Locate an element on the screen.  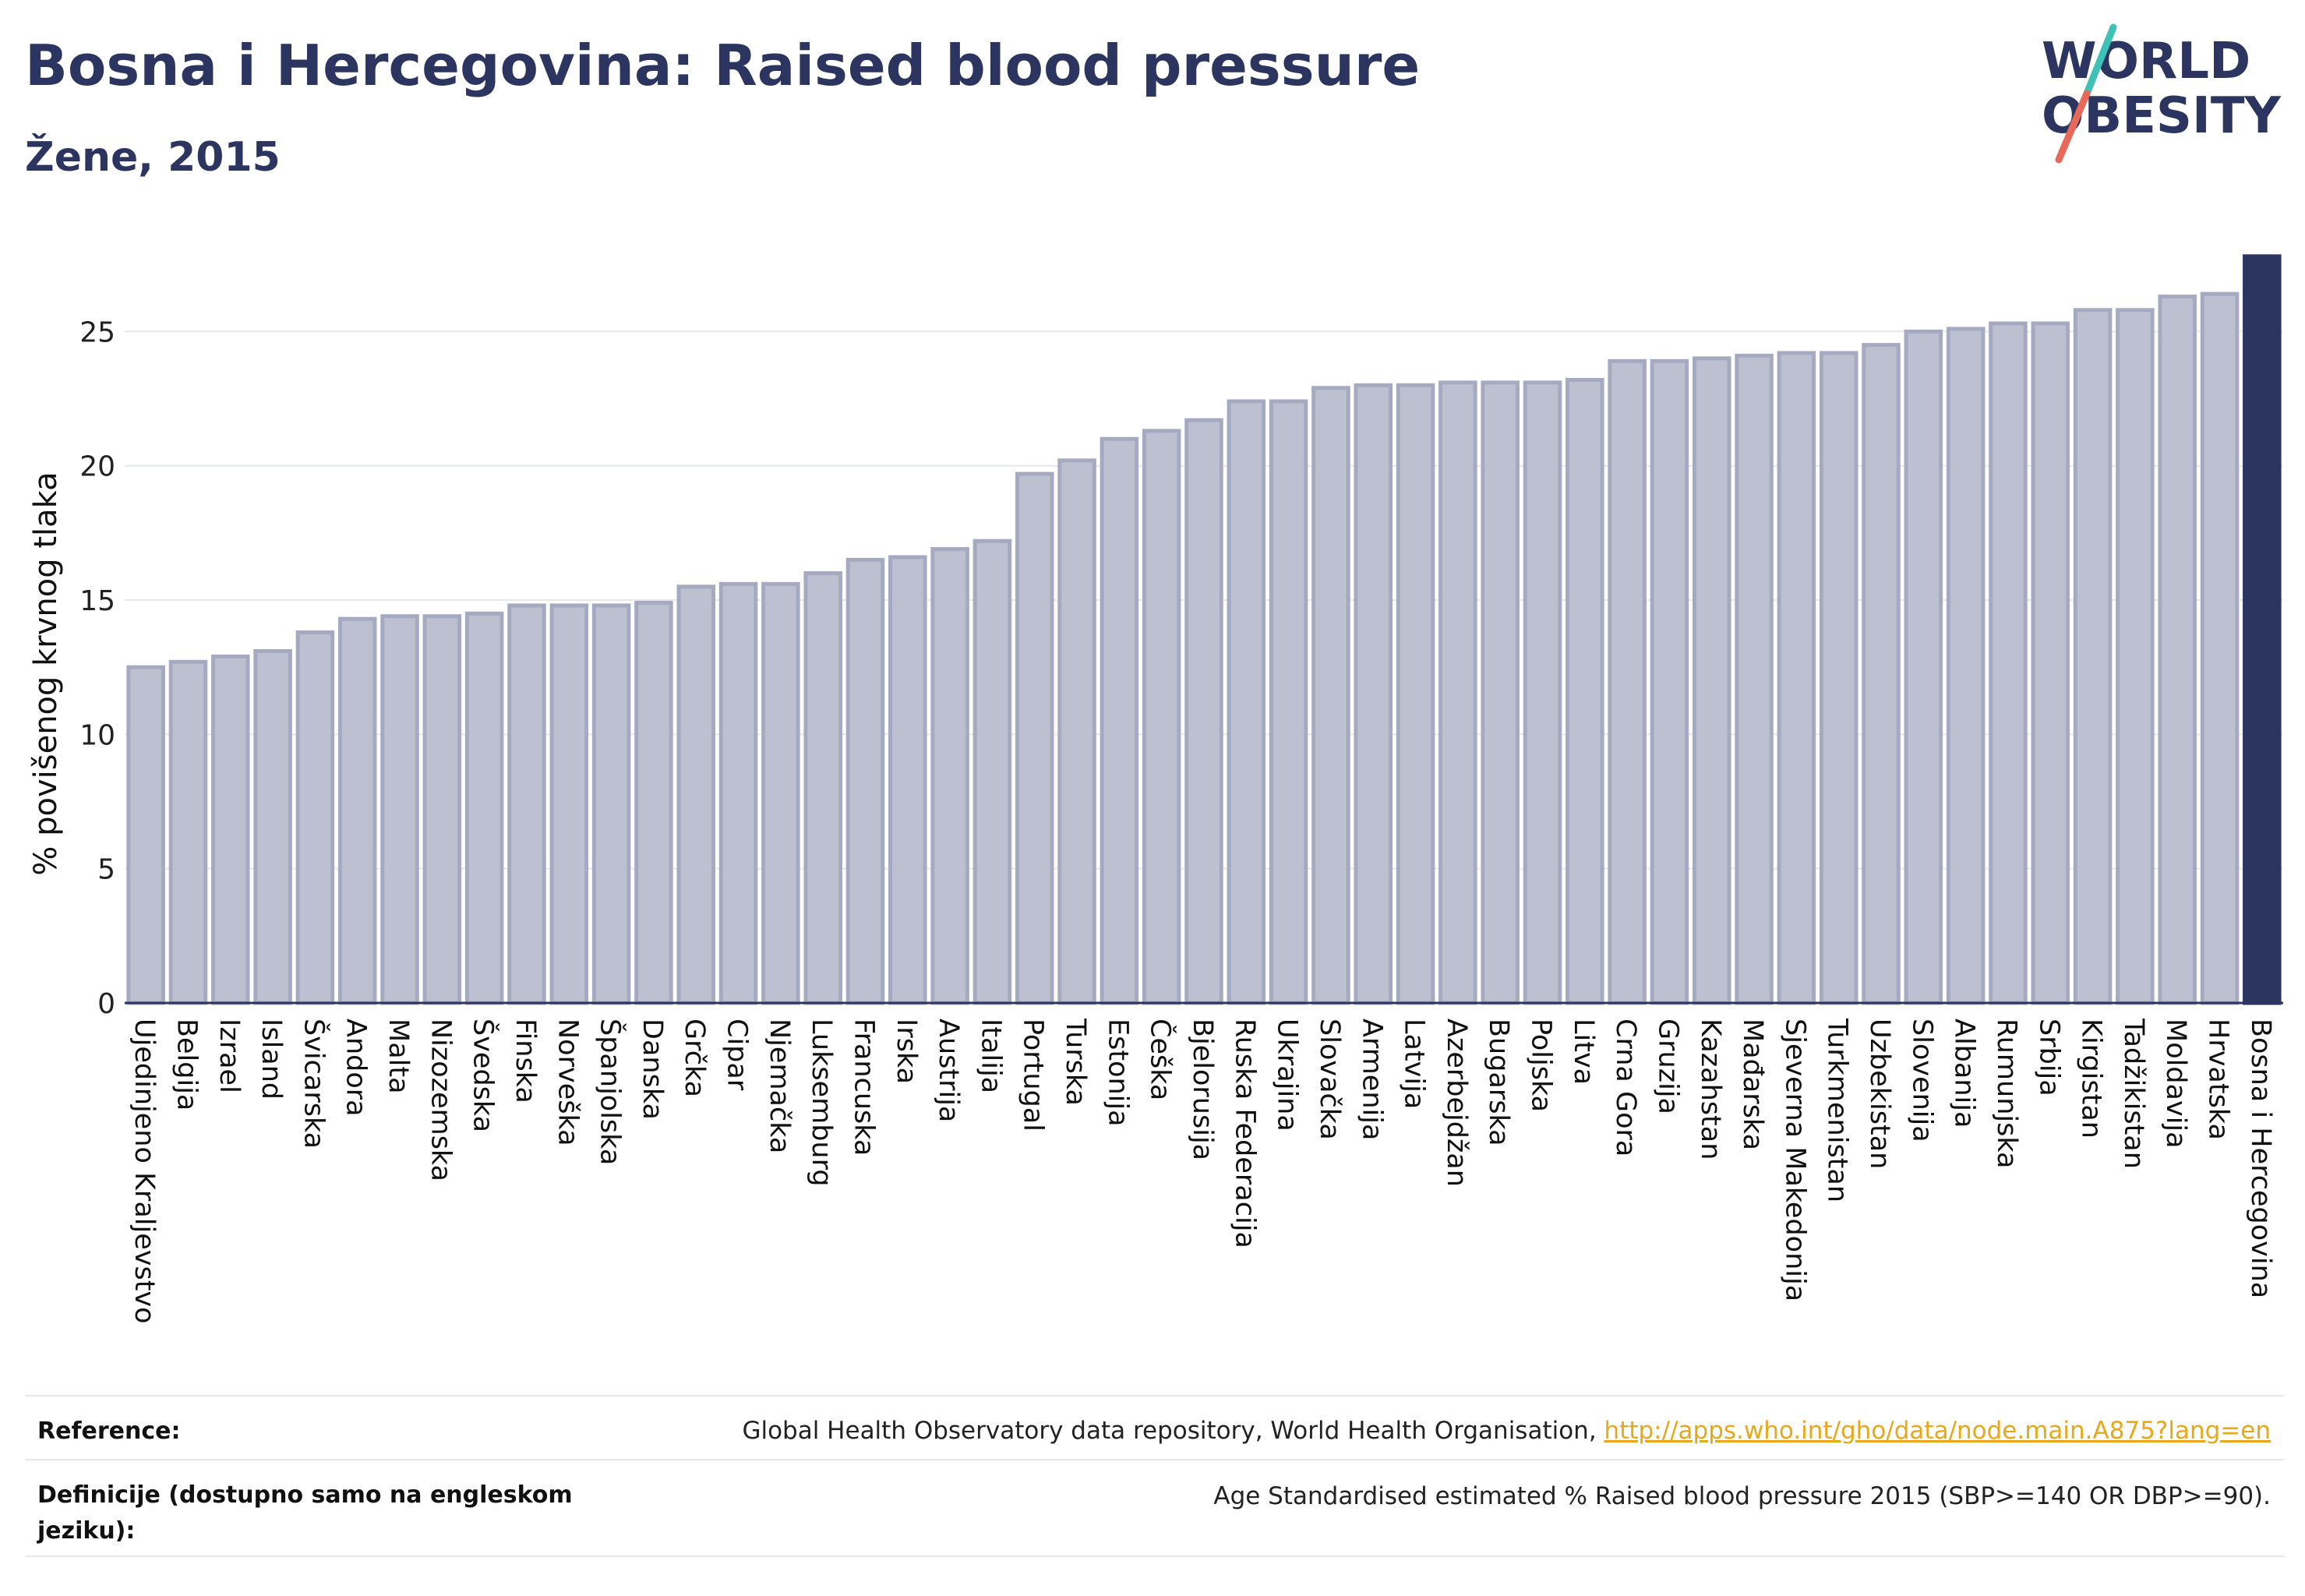
footer-divider-top is located at coordinates (1155, 1395).